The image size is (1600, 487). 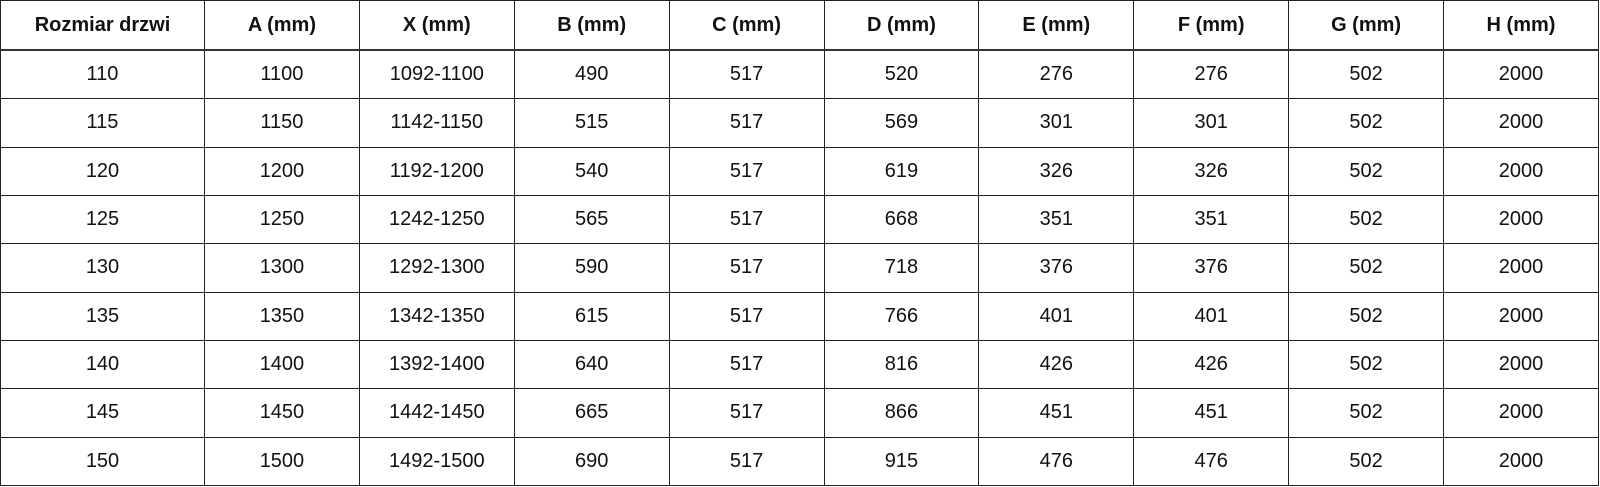 What do you see at coordinates (746, 25) in the screenshot?
I see `column-header: C (mm)` at bounding box center [746, 25].